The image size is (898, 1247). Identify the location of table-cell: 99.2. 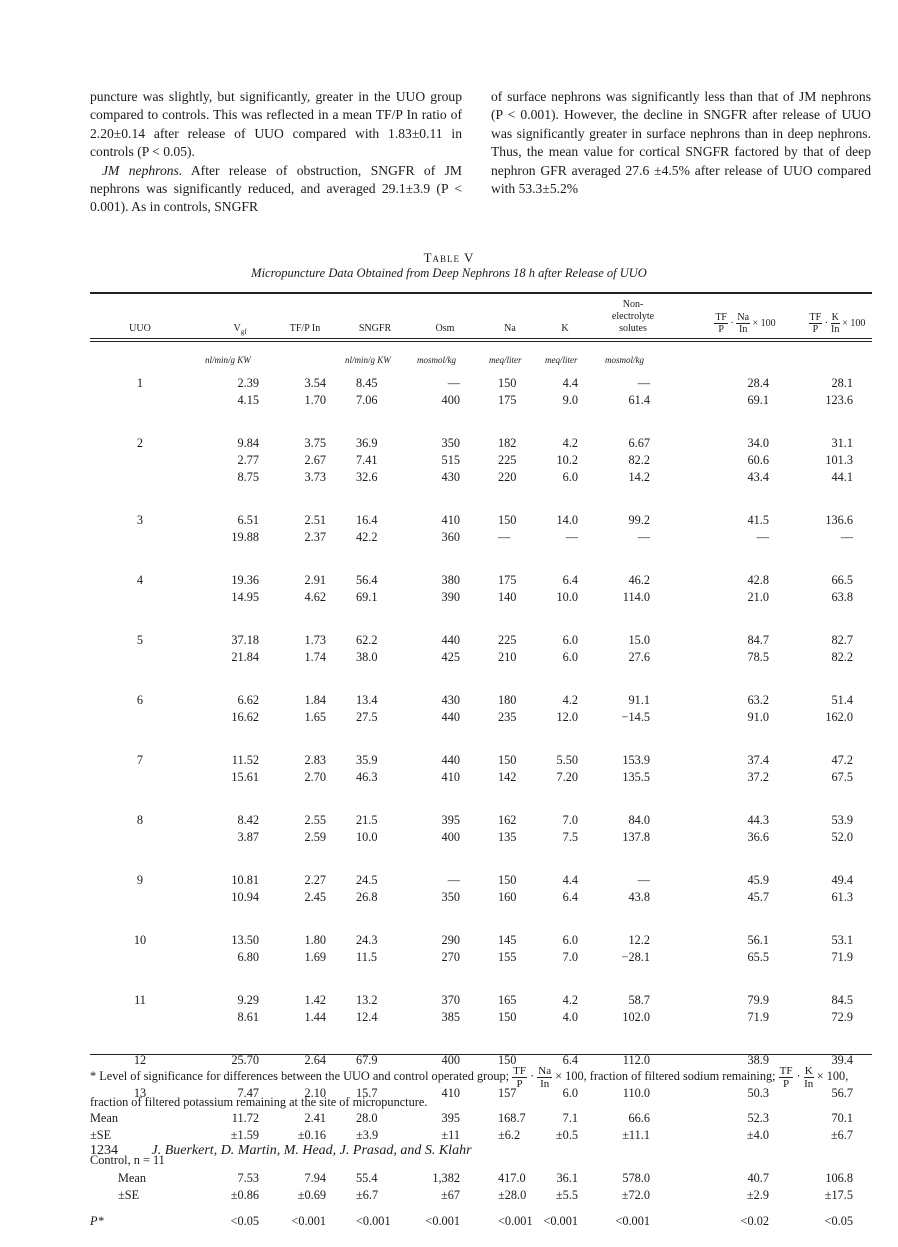
(639, 520).